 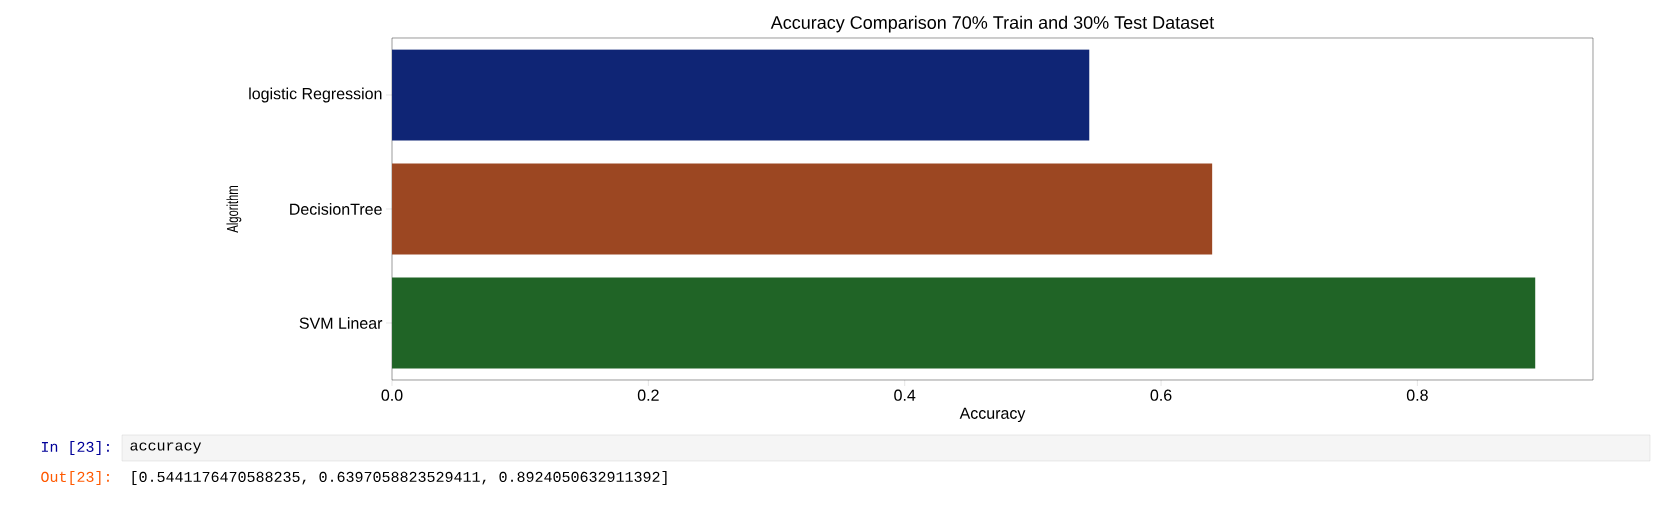 What do you see at coordinates (992, 415) in the screenshot?
I see `x-axis-title: Accuracy` at bounding box center [992, 415].